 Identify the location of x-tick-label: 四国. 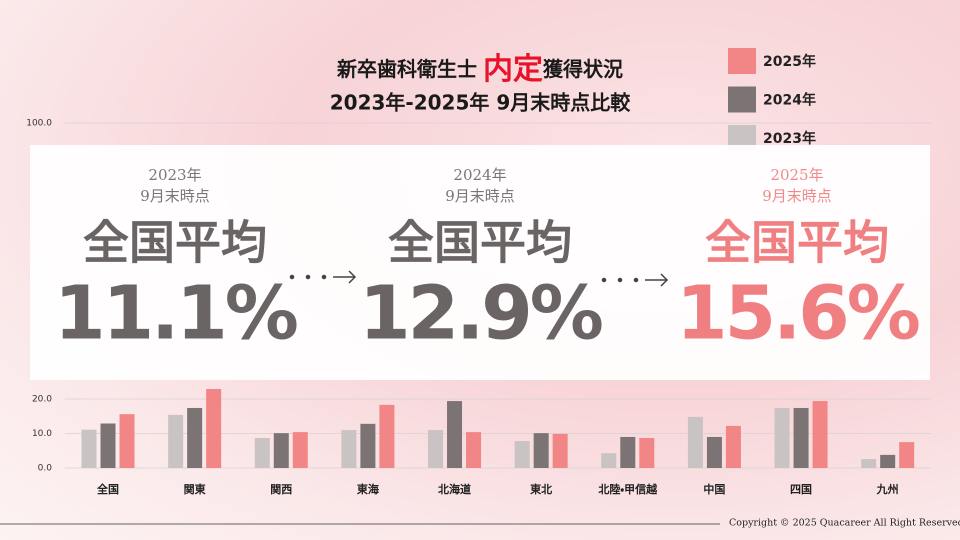
(801, 489).